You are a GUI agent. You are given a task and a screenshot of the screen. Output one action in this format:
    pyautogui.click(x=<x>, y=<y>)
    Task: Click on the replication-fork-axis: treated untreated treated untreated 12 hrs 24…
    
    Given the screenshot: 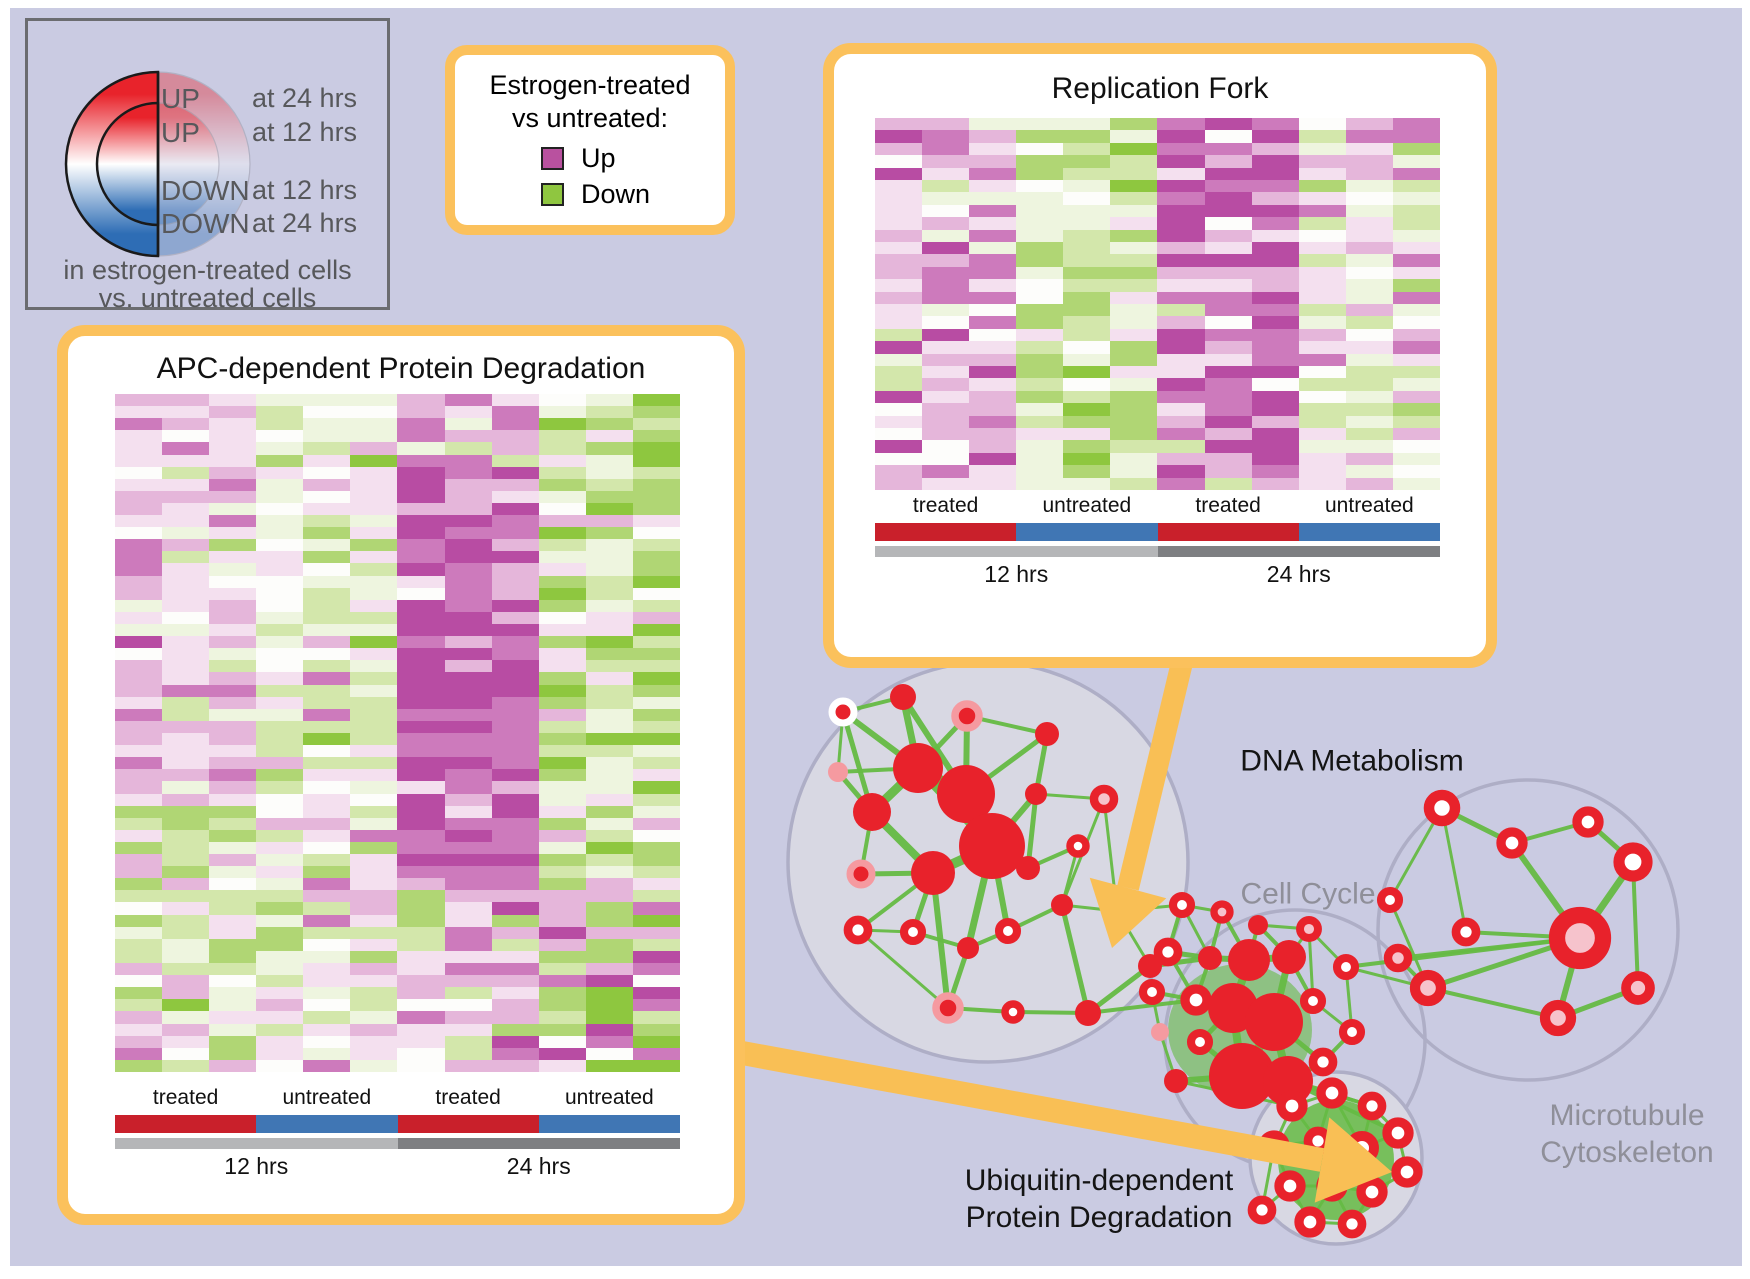 What is the action you would take?
    pyautogui.click(x=1157, y=541)
    